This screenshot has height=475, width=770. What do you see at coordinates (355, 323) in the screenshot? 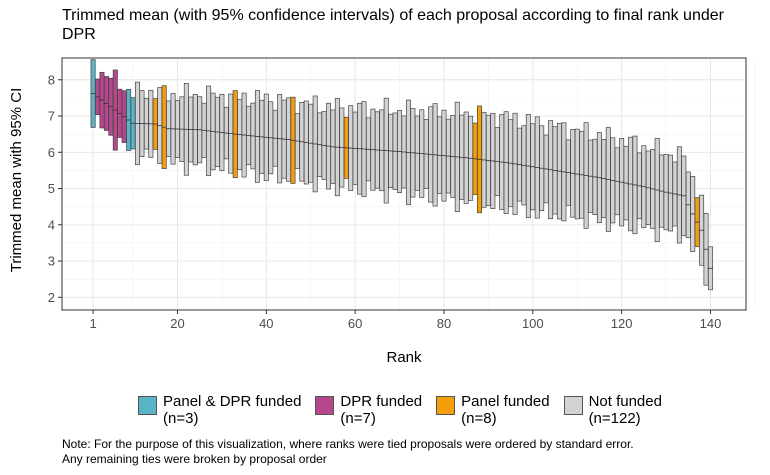
I see `x-tick-label: 60` at bounding box center [355, 323].